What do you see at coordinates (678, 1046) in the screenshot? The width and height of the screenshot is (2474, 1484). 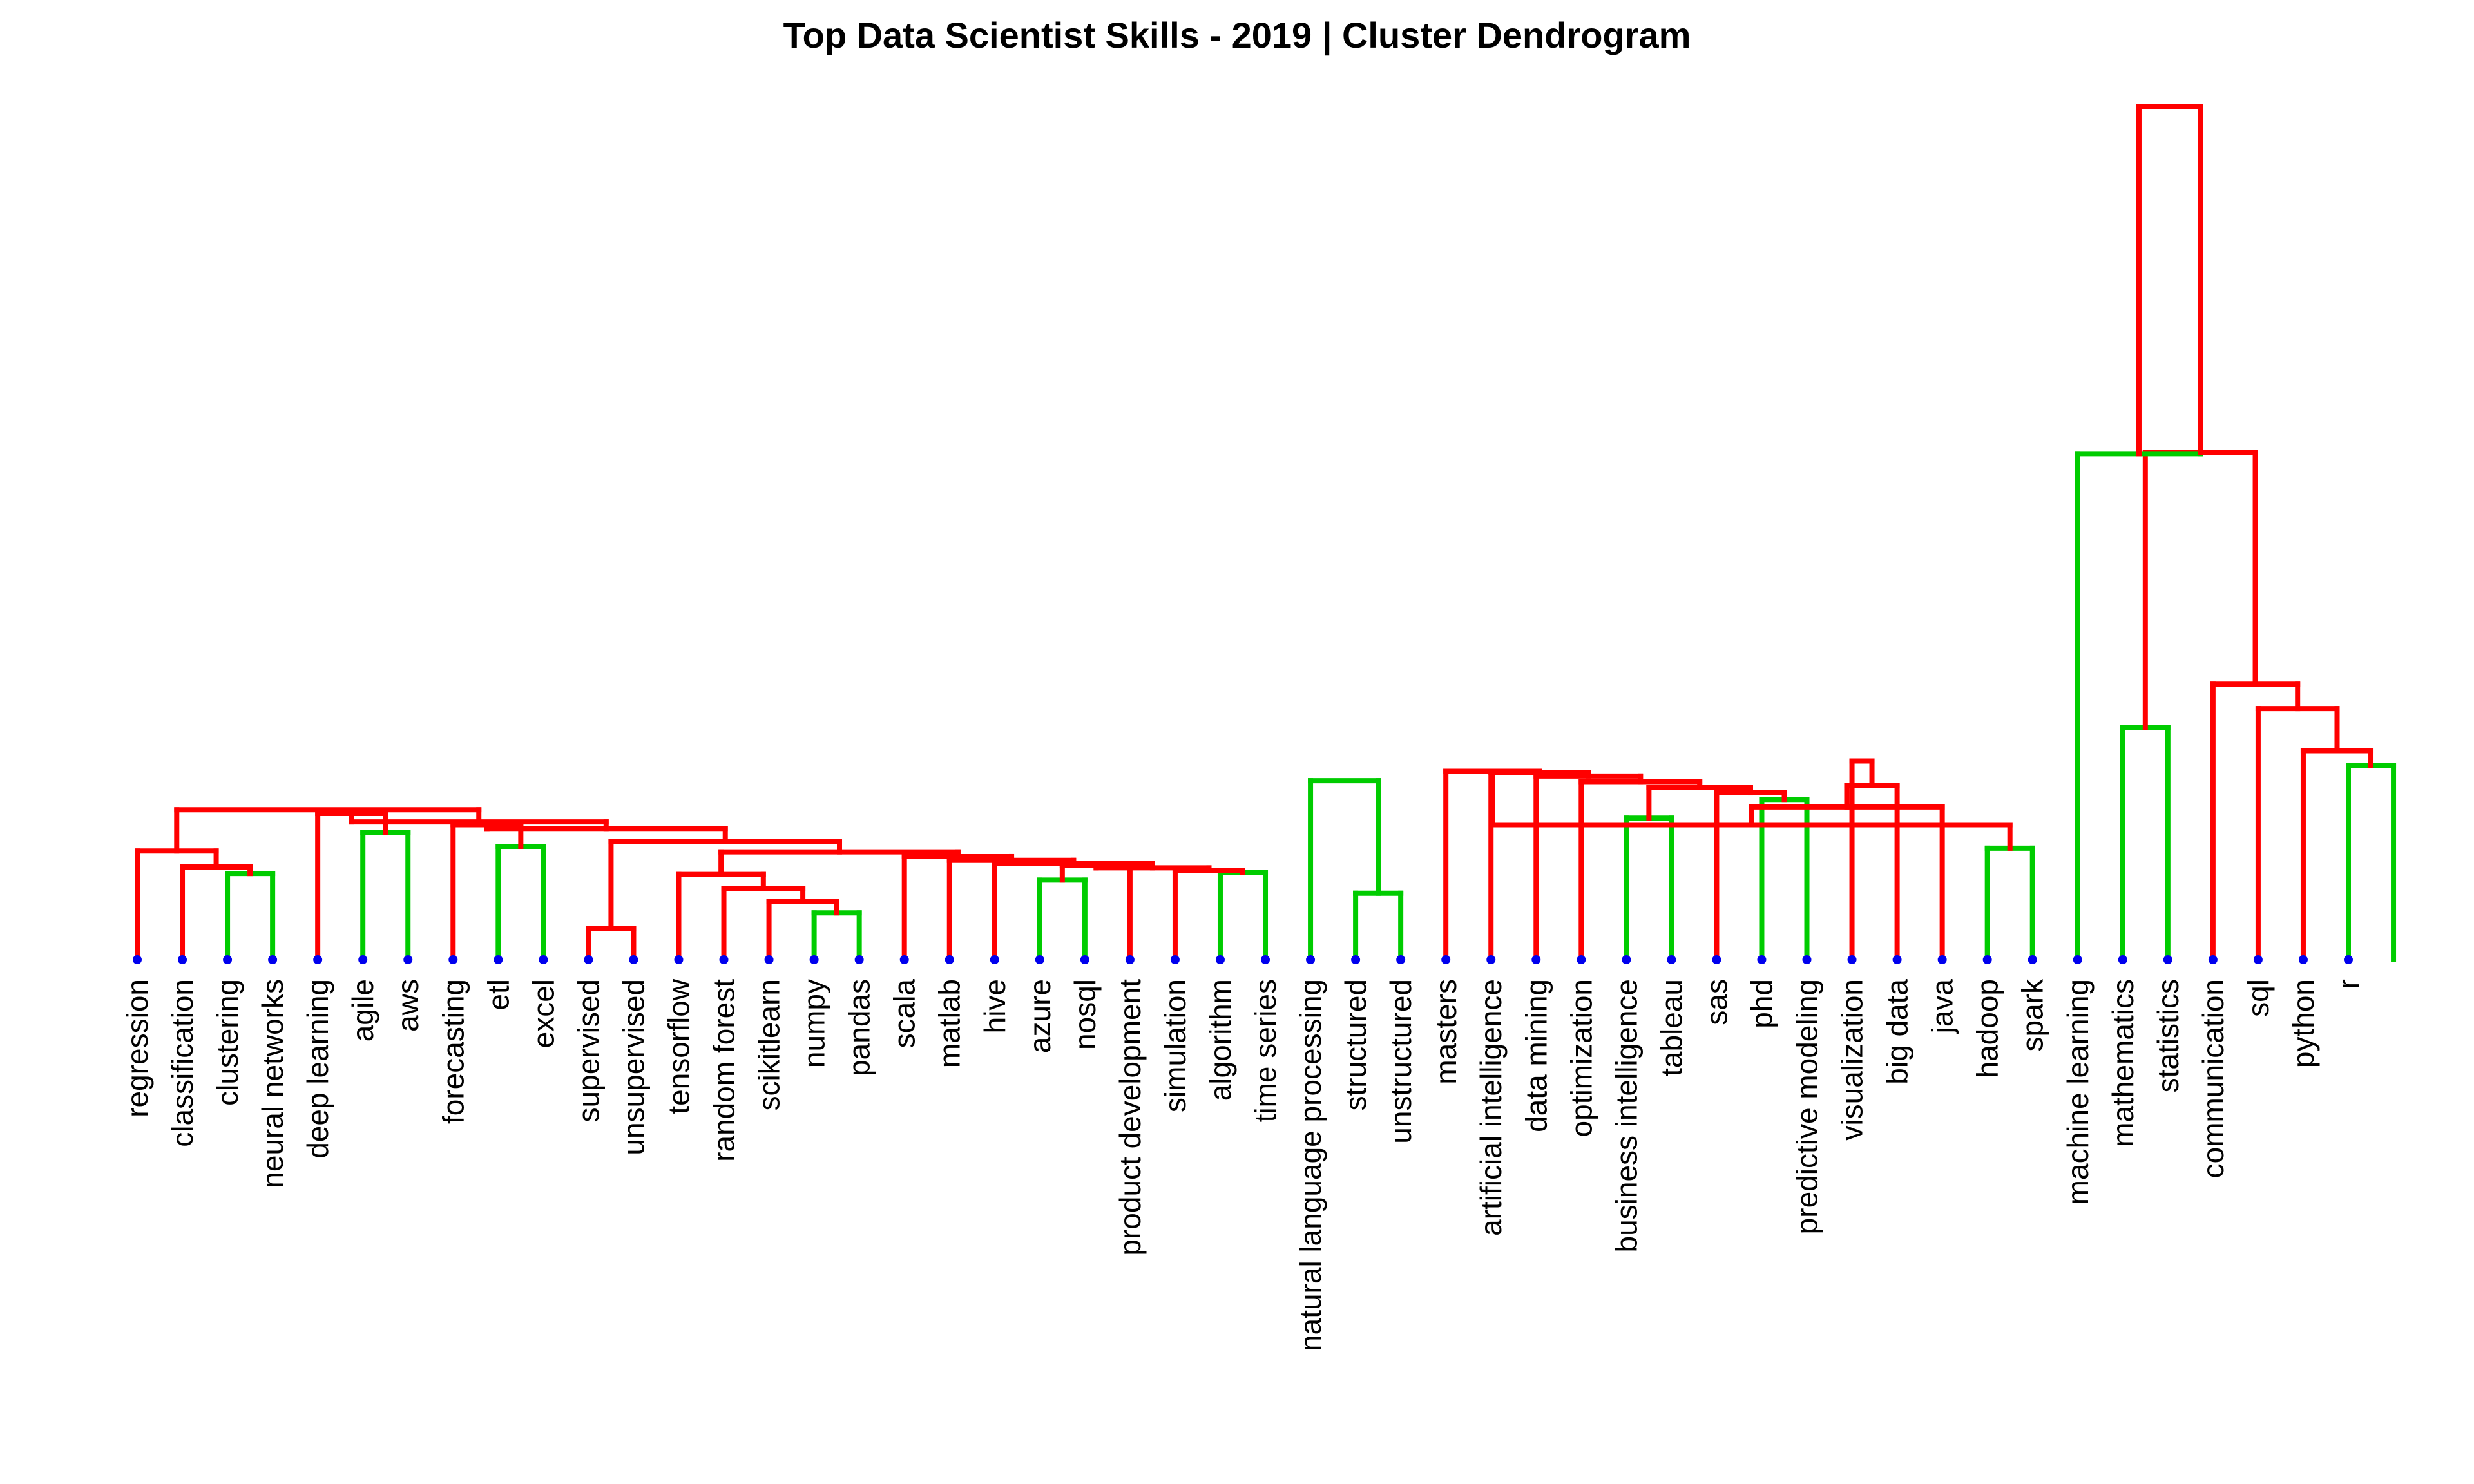 I see `leaf-label: tensorflow` at bounding box center [678, 1046].